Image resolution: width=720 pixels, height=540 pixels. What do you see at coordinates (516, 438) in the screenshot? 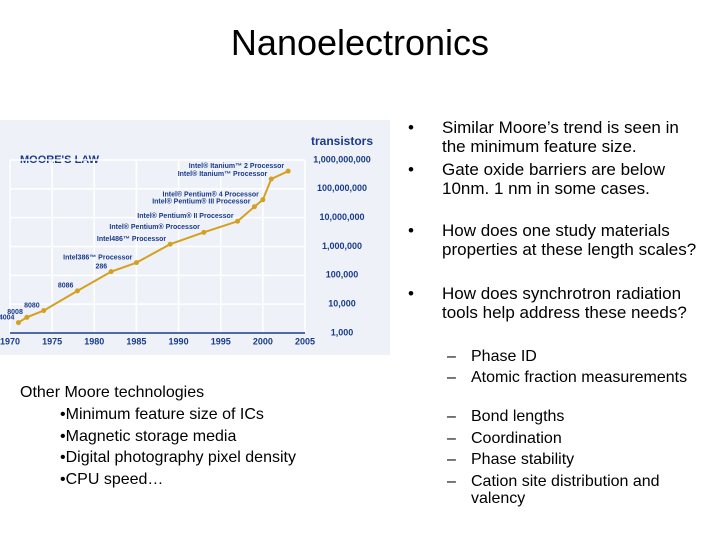
I see `sub-bullet-text: Coordination` at bounding box center [516, 438].